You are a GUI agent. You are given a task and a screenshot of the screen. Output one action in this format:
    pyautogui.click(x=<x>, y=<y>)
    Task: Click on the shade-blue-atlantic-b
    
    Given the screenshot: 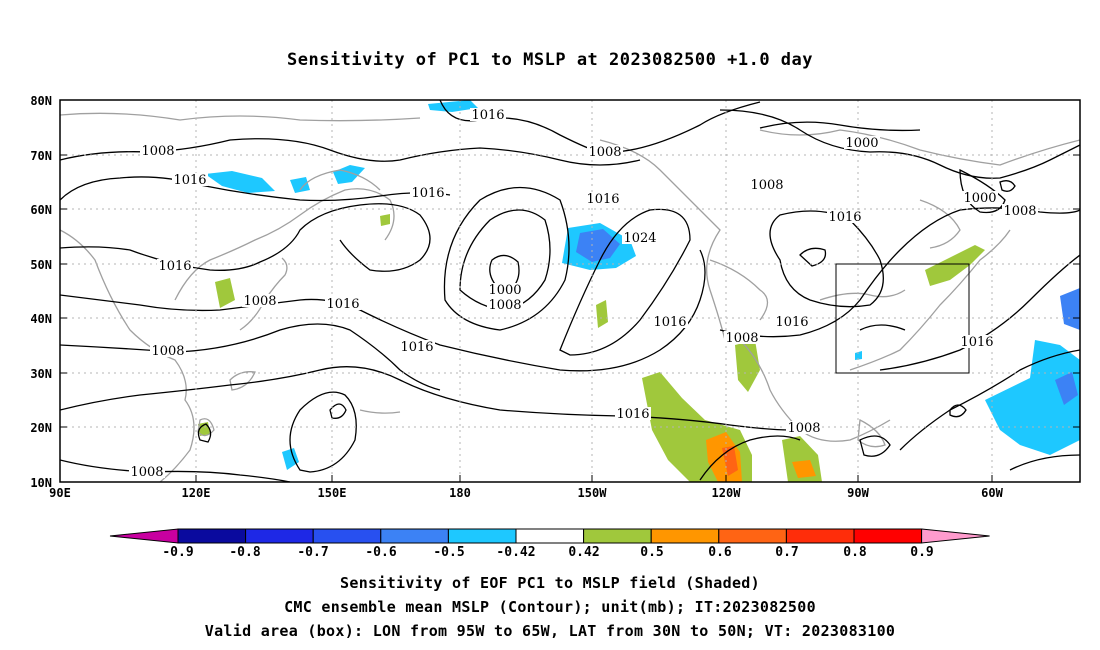 What is the action you would take?
    pyautogui.click(x=1032, y=397)
    